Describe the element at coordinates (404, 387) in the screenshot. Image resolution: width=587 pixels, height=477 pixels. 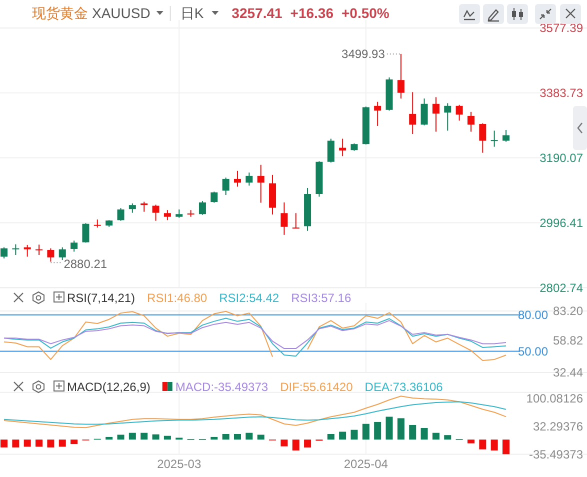
I see `series-label: DEA:73.36106` at that location.